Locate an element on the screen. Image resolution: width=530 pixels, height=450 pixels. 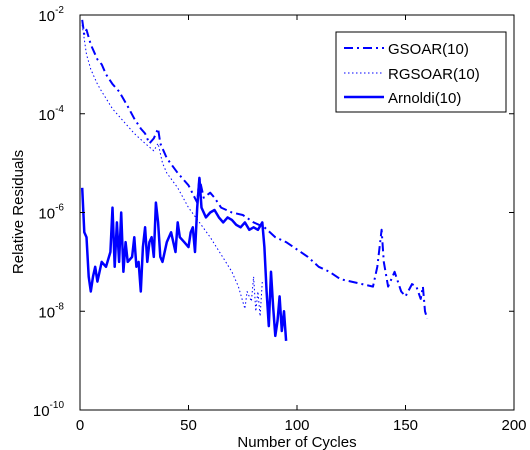
y-tick-exponent: -2 is located at coordinates (59, 10).